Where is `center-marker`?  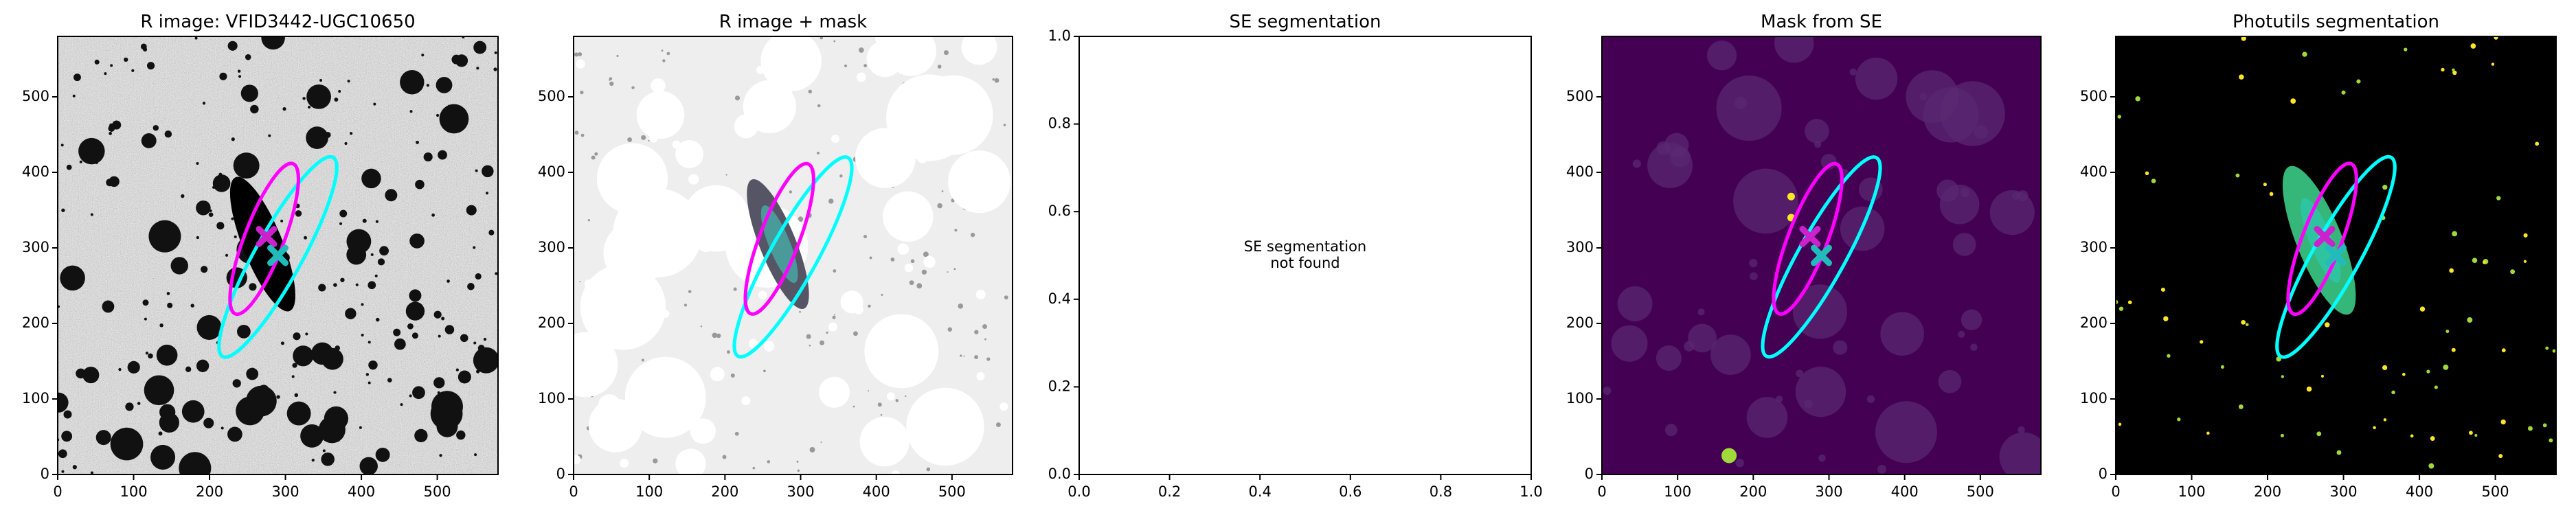 center-marker is located at coordinates (278, 255).